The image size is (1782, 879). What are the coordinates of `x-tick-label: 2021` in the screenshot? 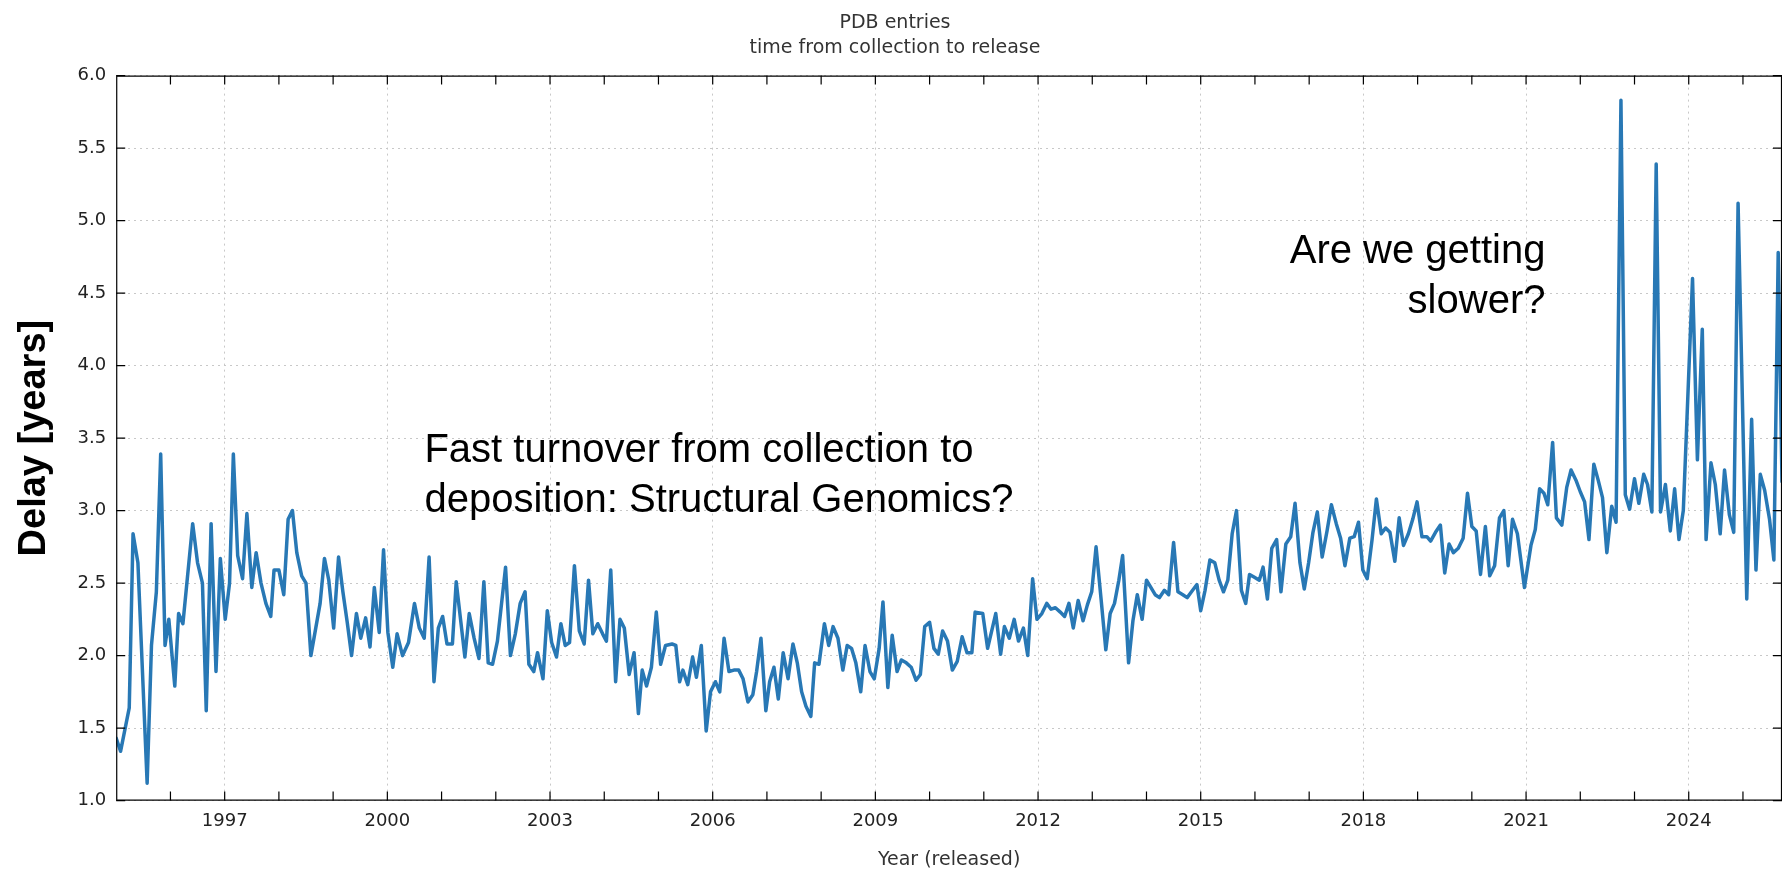 It's located at (1526, 820).